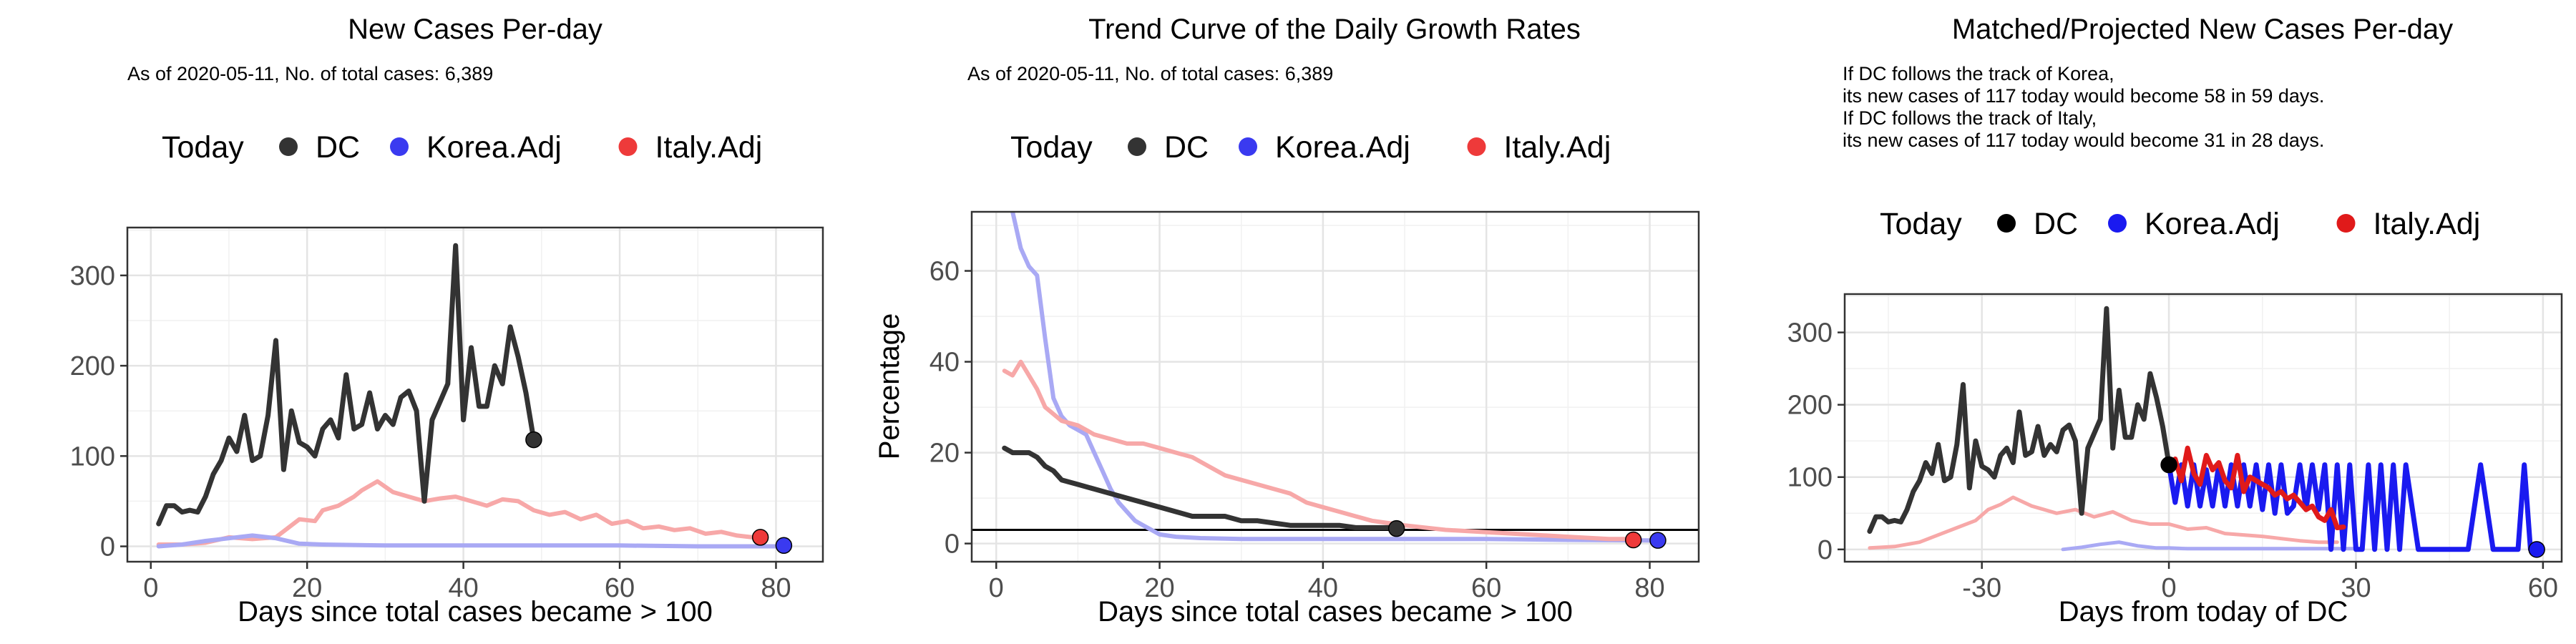 The width and height of the screenshot is (2576, 644). Describe the element at coordinates (628, 146) in the screenshot. I see `panel-1-legend-key-italy-adj` at that location.